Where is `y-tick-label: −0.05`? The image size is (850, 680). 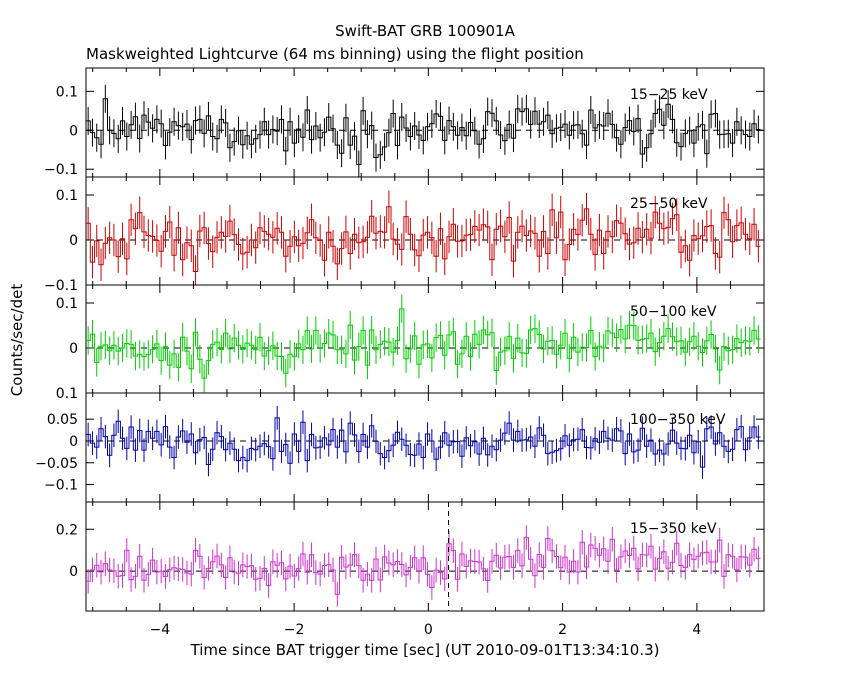
y-tick-label: −0.05 is located at coordinates (56, 464).